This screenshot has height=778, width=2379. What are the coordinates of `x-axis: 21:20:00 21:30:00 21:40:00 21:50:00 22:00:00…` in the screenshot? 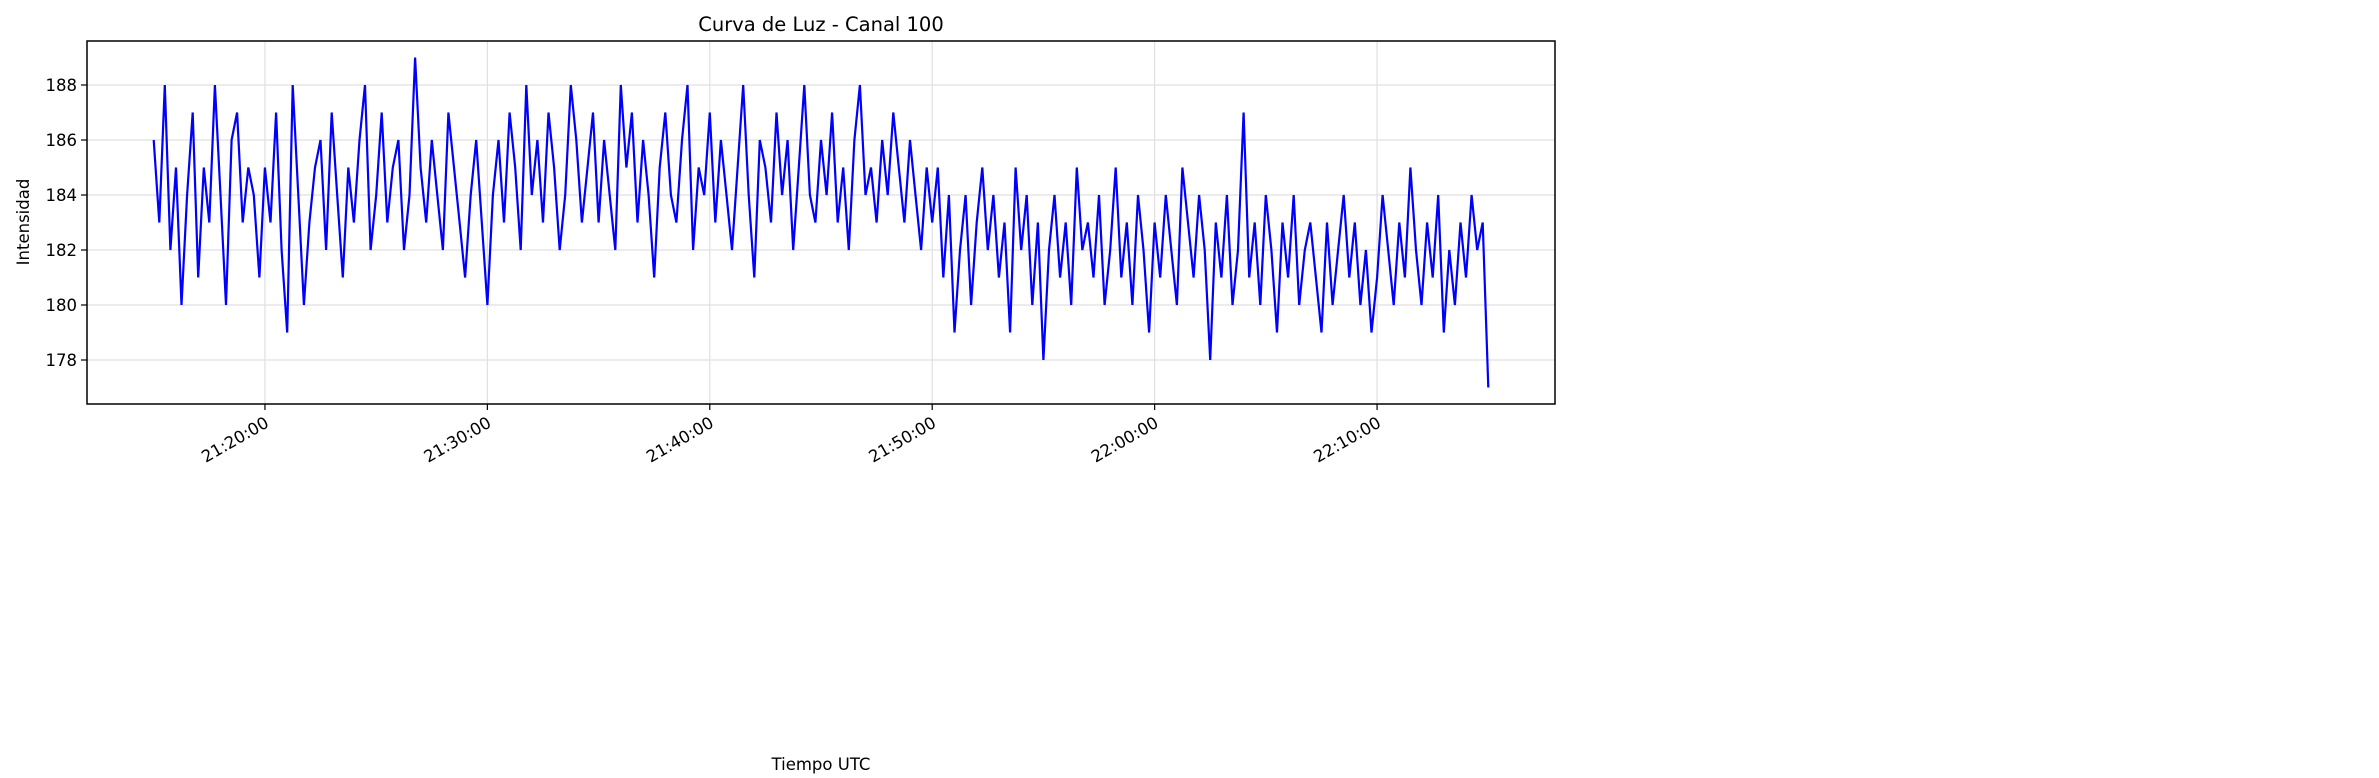 It's located at (791, 435).